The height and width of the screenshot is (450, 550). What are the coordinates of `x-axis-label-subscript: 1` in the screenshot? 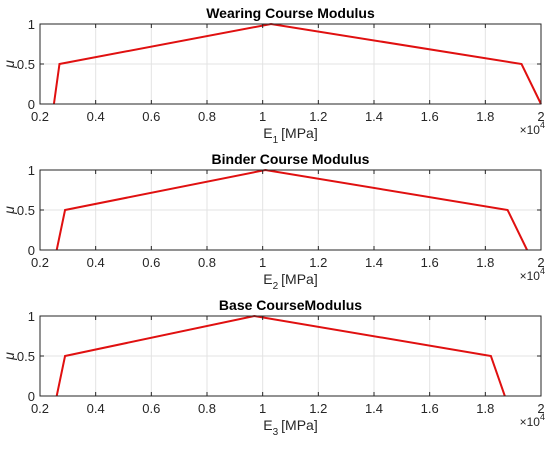 It's located at (276, 140).